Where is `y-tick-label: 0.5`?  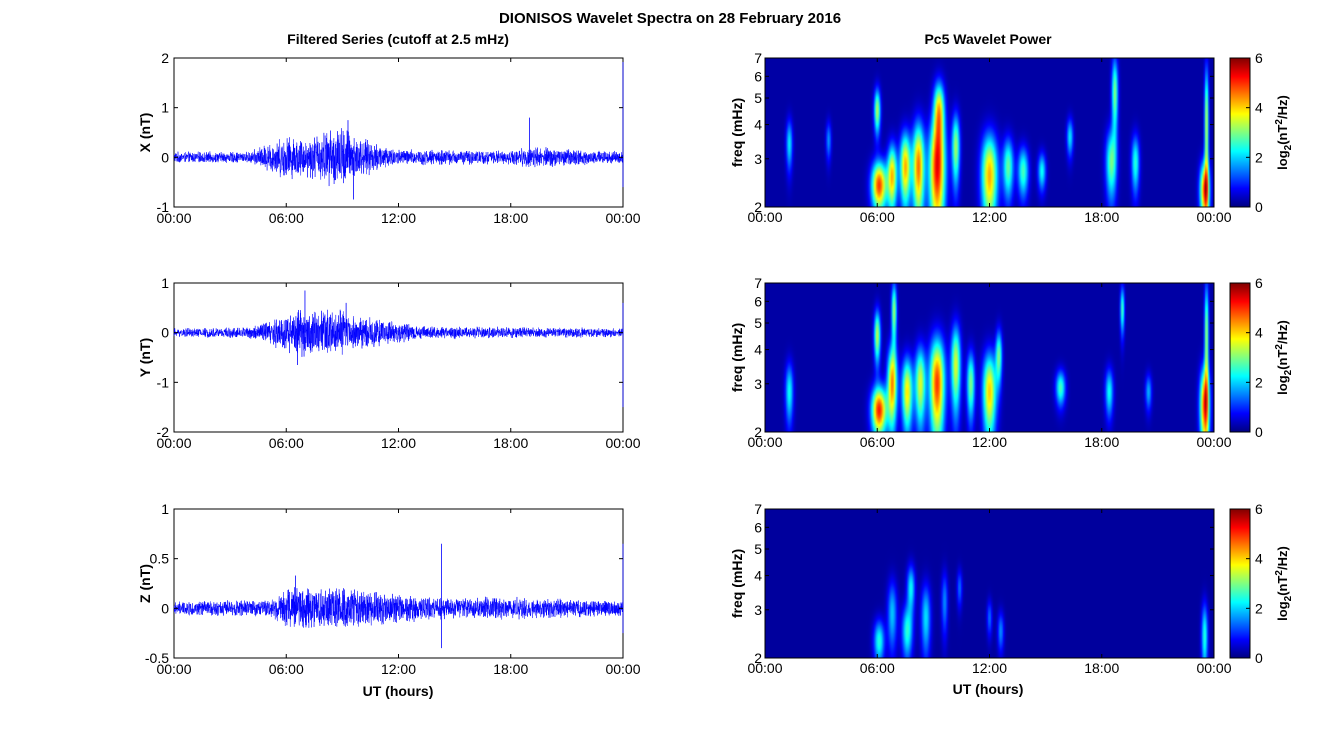
y-tick-label: 0.5 is located at coordinates (160, 559).